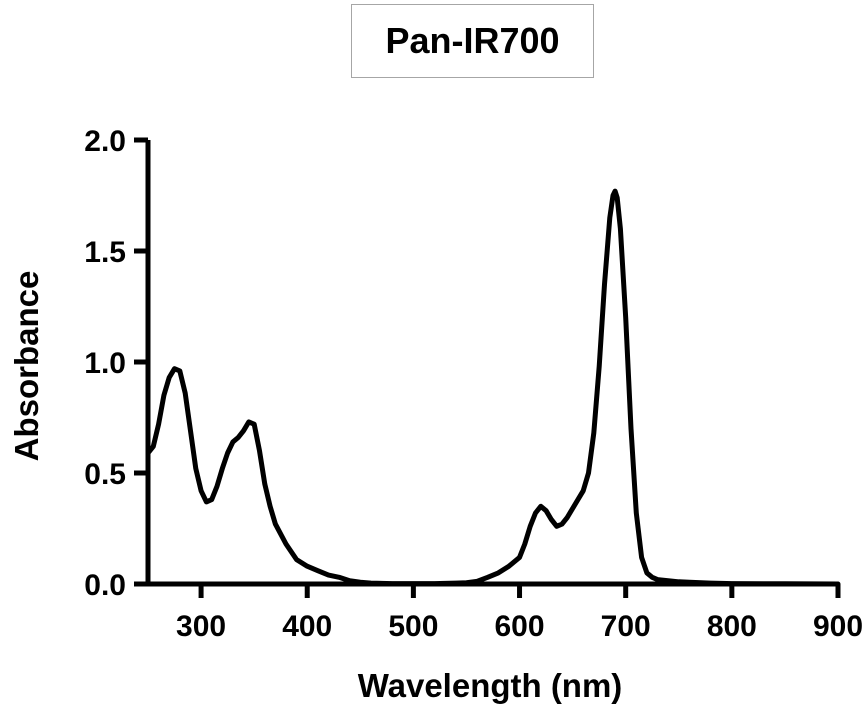 This screenshot has width=864, height=706. What do you see at coordinates (105, 252) in the screenshot?
I see `y-tick-label: 1.5` at bounding box center [105, 252].